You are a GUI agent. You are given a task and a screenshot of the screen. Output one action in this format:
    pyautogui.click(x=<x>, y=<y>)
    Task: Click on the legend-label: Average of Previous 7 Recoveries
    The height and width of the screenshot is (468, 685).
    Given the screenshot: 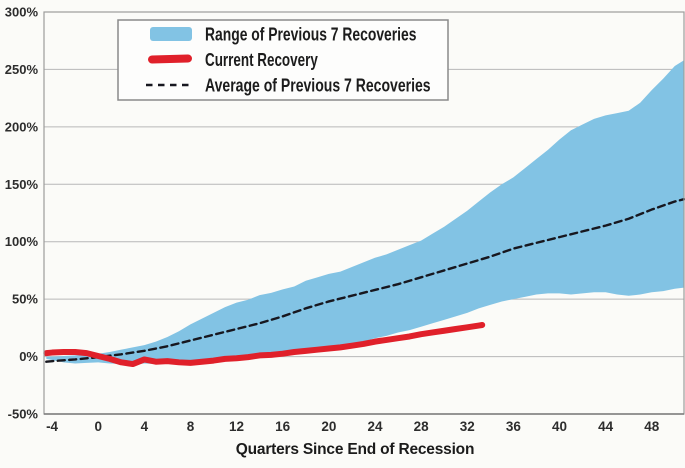 What is the action you would take?
    pyautogui.click(x=318, y=86)
    